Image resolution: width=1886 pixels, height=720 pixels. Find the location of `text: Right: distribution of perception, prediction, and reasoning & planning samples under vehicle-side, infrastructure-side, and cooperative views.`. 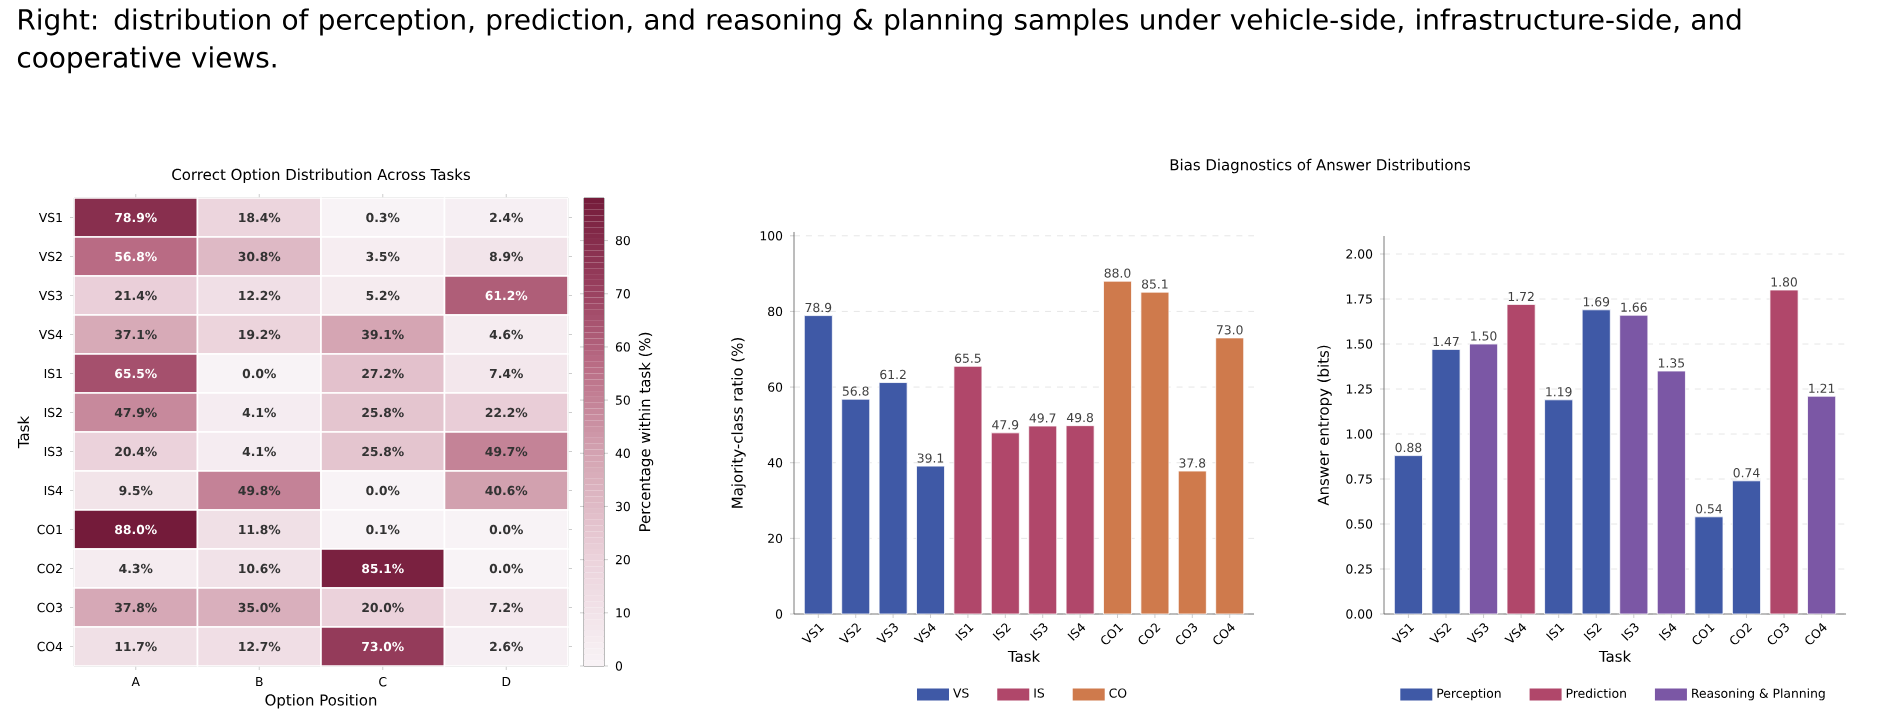

text: Right: distribution of perception, prediction, and reasoning & planning samples under vehicle-side, infrastructure-side, and cooperative views. is located at coordinates (879, 41).